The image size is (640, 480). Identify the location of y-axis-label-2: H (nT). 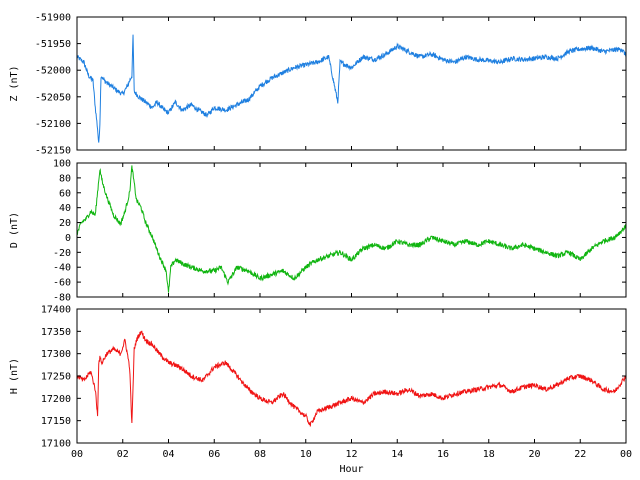
(14, 376).